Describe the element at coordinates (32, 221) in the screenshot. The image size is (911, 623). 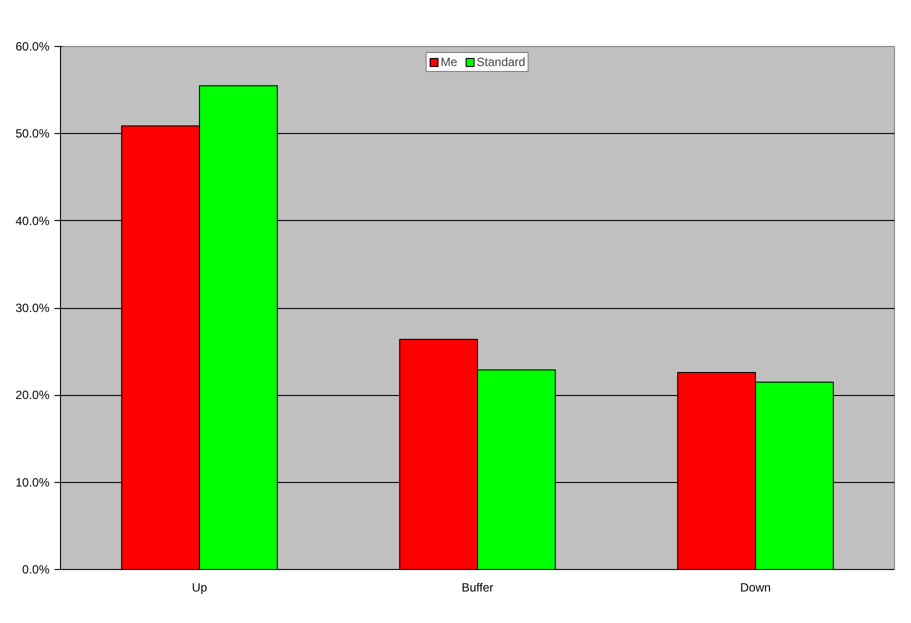
I see `y-tick-label: 40.0%` at that location.